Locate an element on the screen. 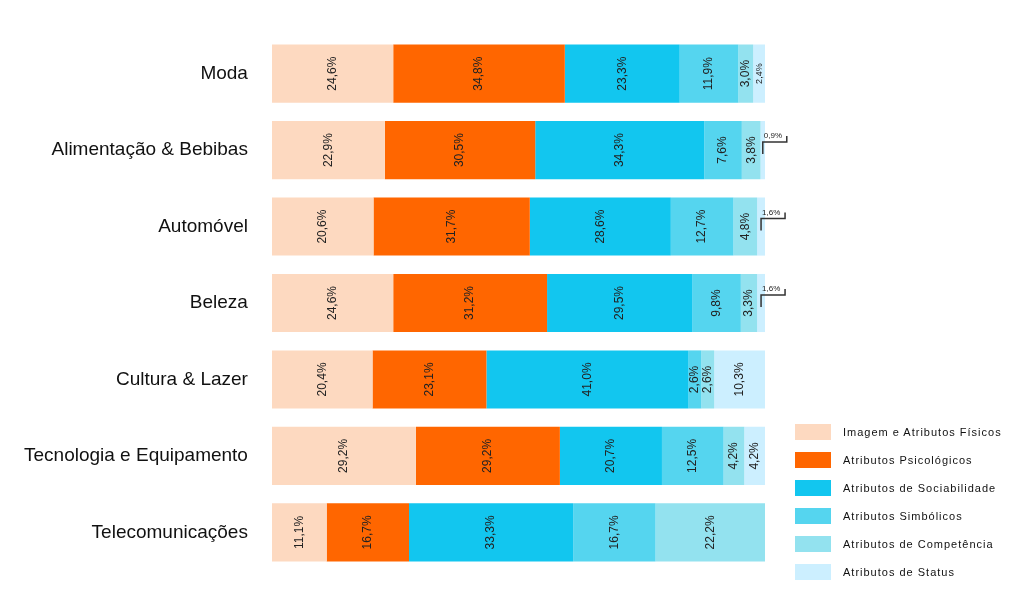 The image size is (1025, 606). data-label: 12,7% is located at coordinates (701, 226).